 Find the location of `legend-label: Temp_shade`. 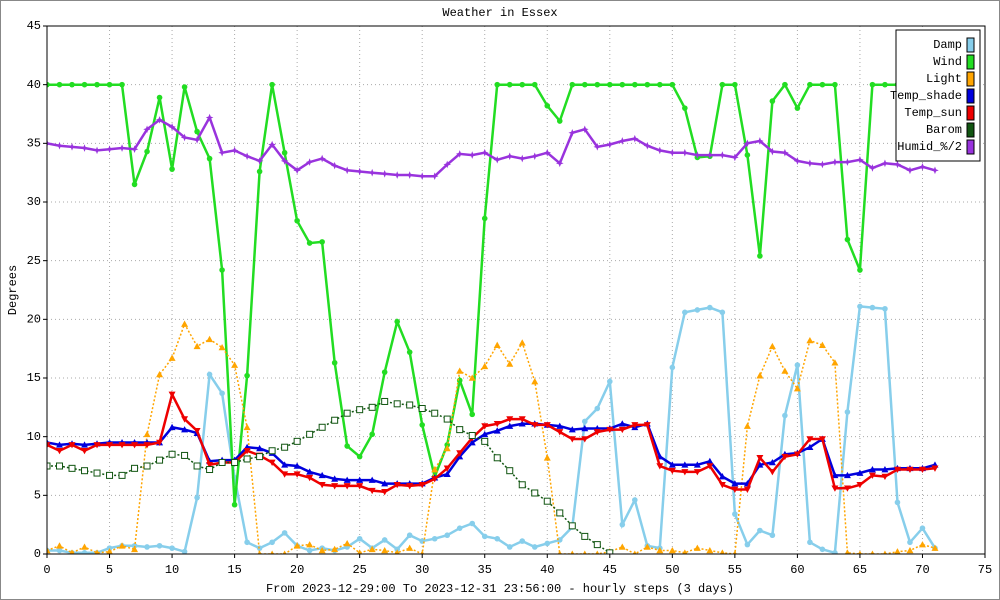

legend-label: Temp_shade is located at coordinates (926, 96).